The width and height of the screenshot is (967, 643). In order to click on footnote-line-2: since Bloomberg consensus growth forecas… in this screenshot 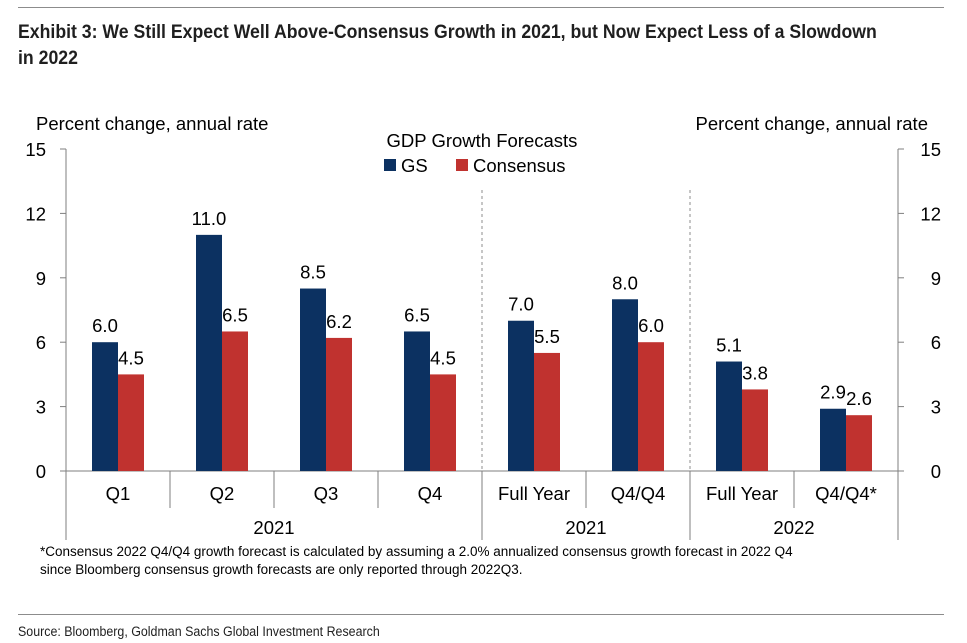, I will do `click(281, 569)`.